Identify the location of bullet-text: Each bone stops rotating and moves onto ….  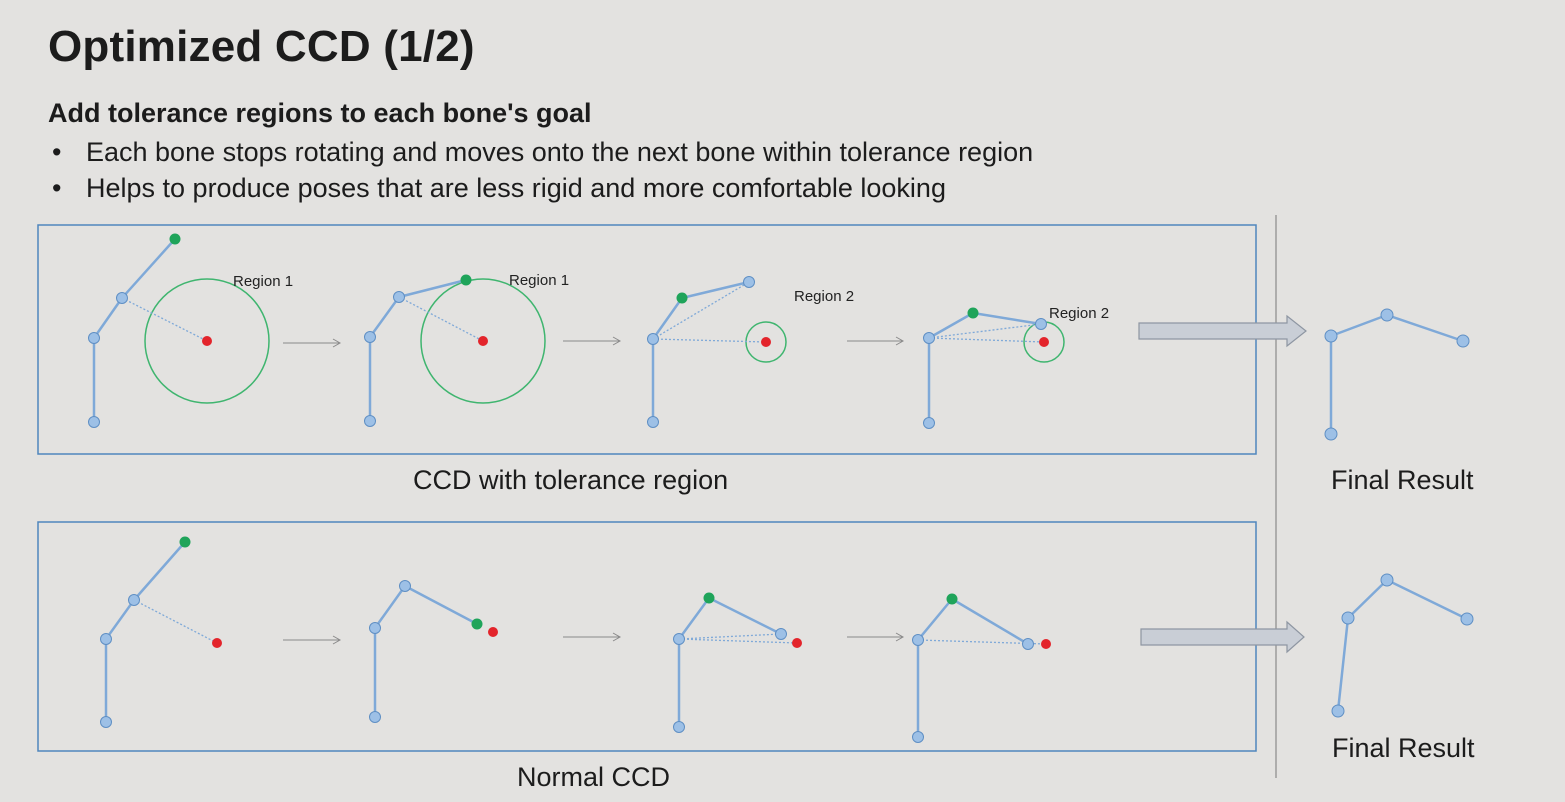
(560, 152).